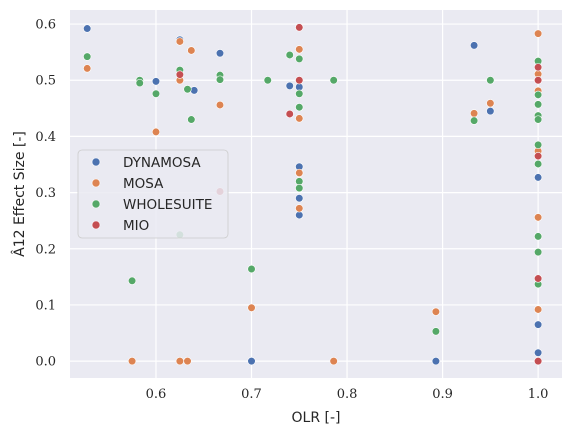  I want to click on legend-box, so click(153, 194).